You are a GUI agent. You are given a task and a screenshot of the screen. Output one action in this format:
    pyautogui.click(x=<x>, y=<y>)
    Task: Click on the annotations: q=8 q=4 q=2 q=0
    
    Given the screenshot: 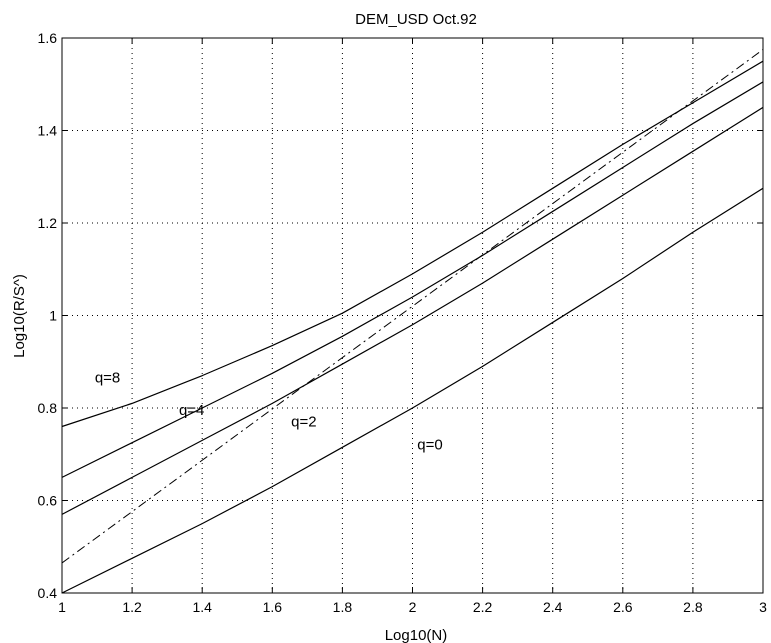 What is the action you would take?
    pyautogui.click(x=269, y=412)
    